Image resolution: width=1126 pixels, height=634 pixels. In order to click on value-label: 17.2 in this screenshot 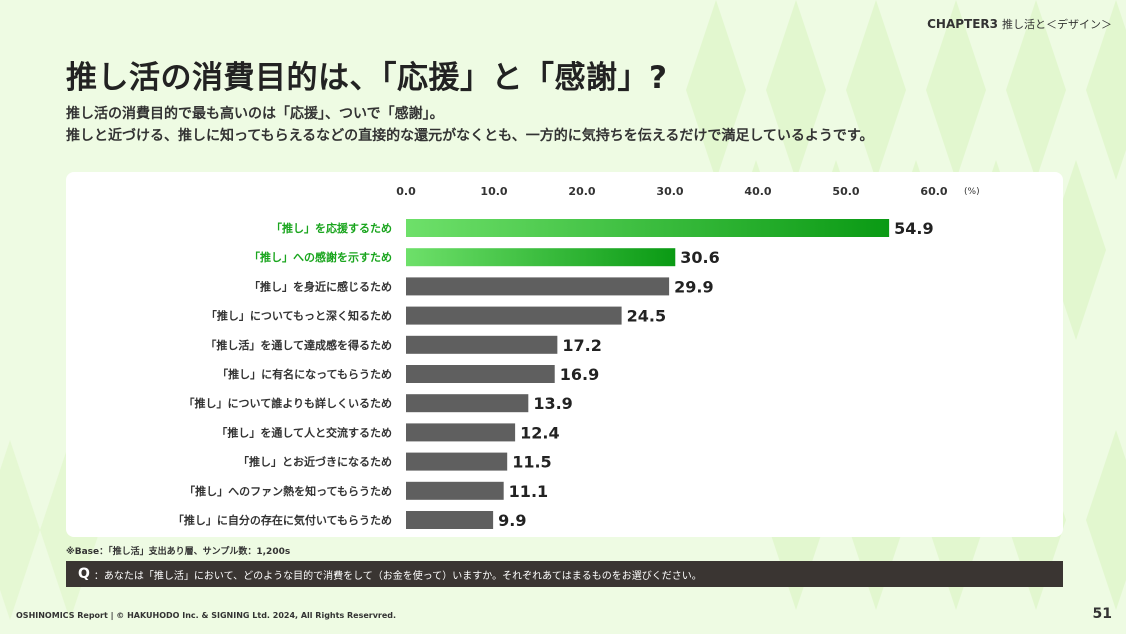, I will do `click(581, 345)`.